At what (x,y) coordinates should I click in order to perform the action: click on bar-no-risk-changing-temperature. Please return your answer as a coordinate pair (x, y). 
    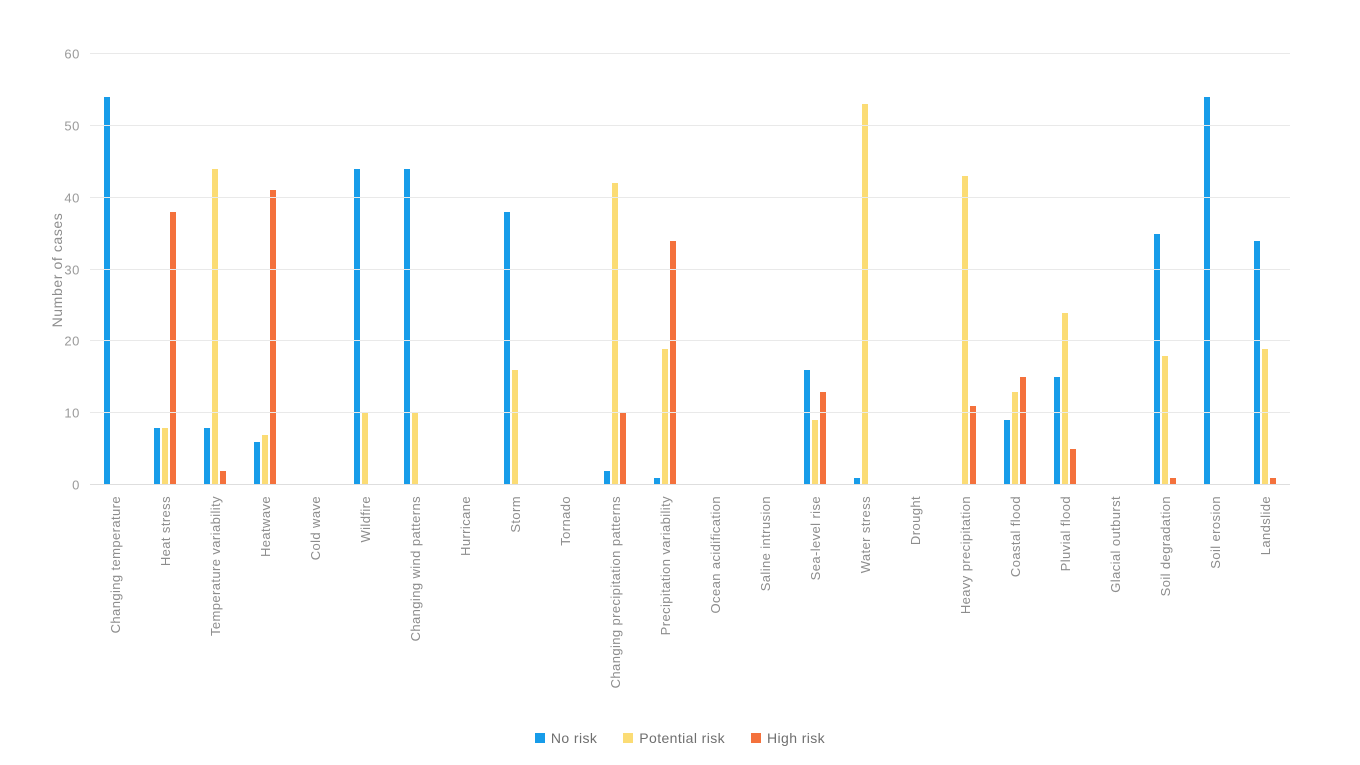
    Looking at the image, I should click on (107, 291).